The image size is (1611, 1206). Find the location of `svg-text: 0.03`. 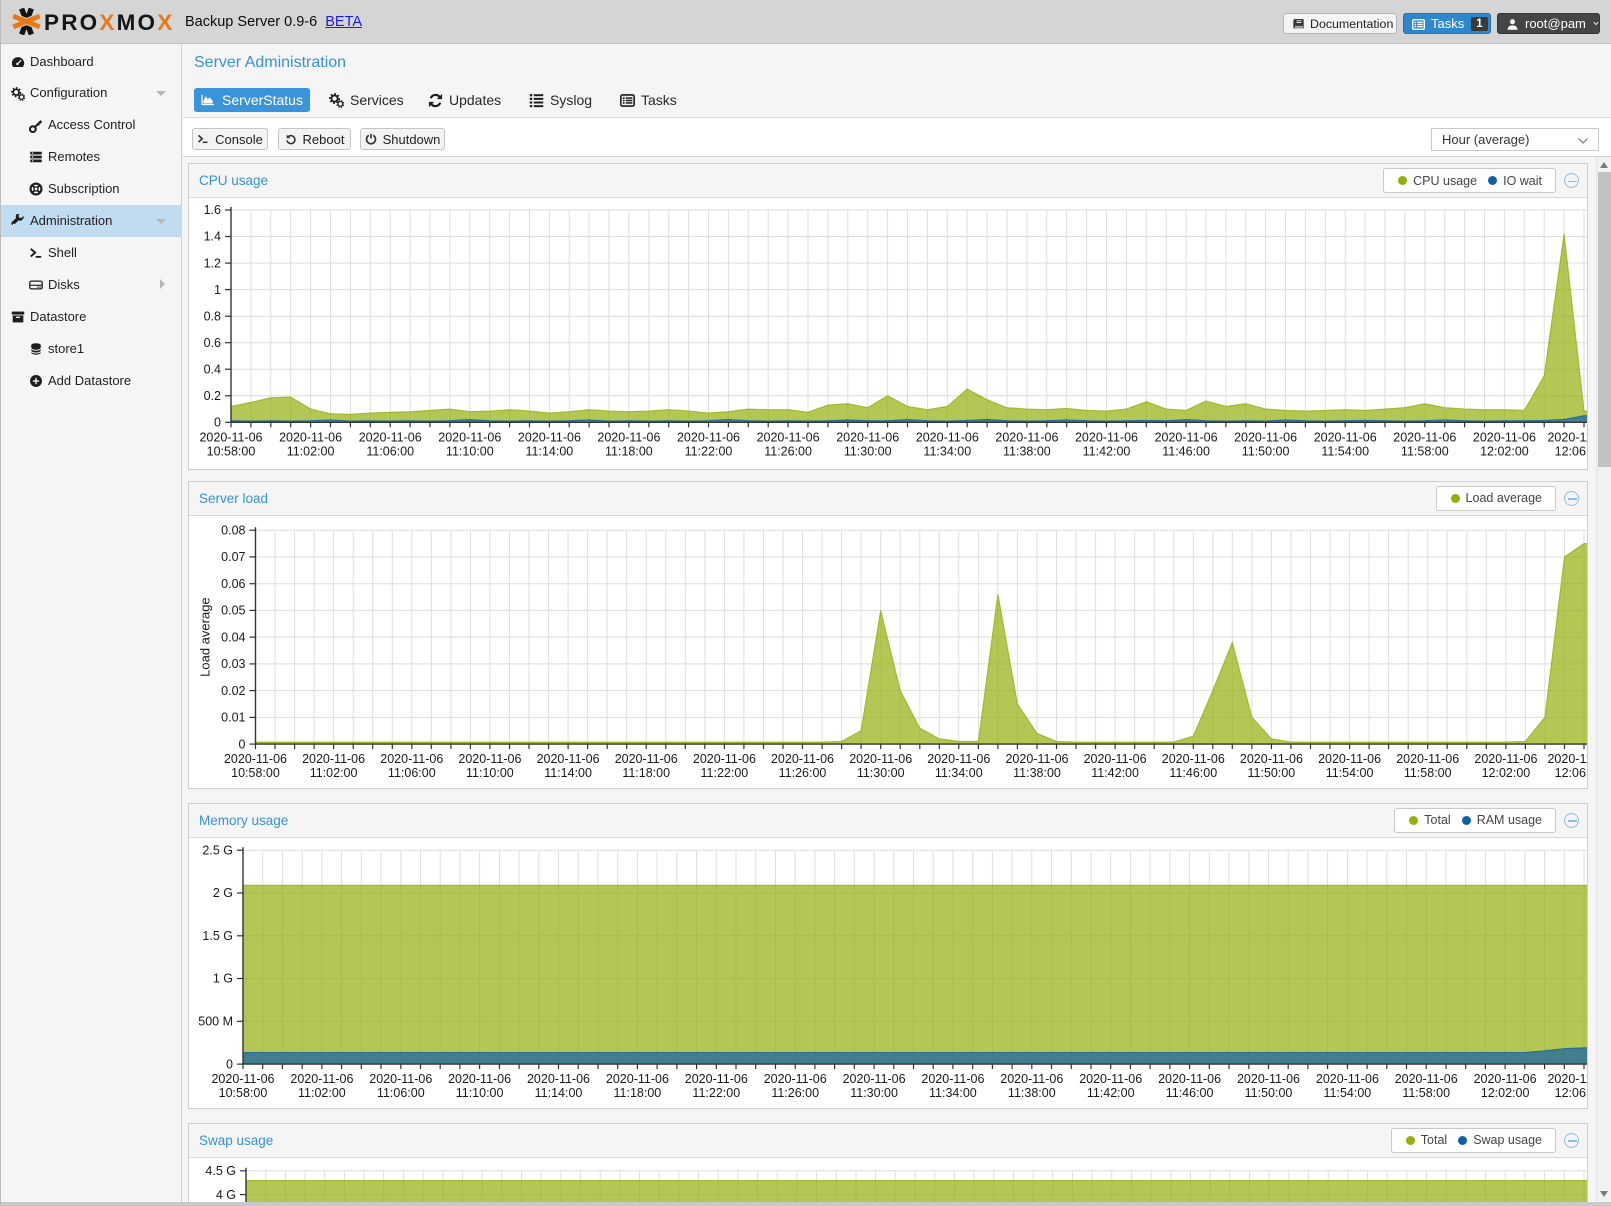

svg-text: 0.03 is located at coordinates (233, 664).